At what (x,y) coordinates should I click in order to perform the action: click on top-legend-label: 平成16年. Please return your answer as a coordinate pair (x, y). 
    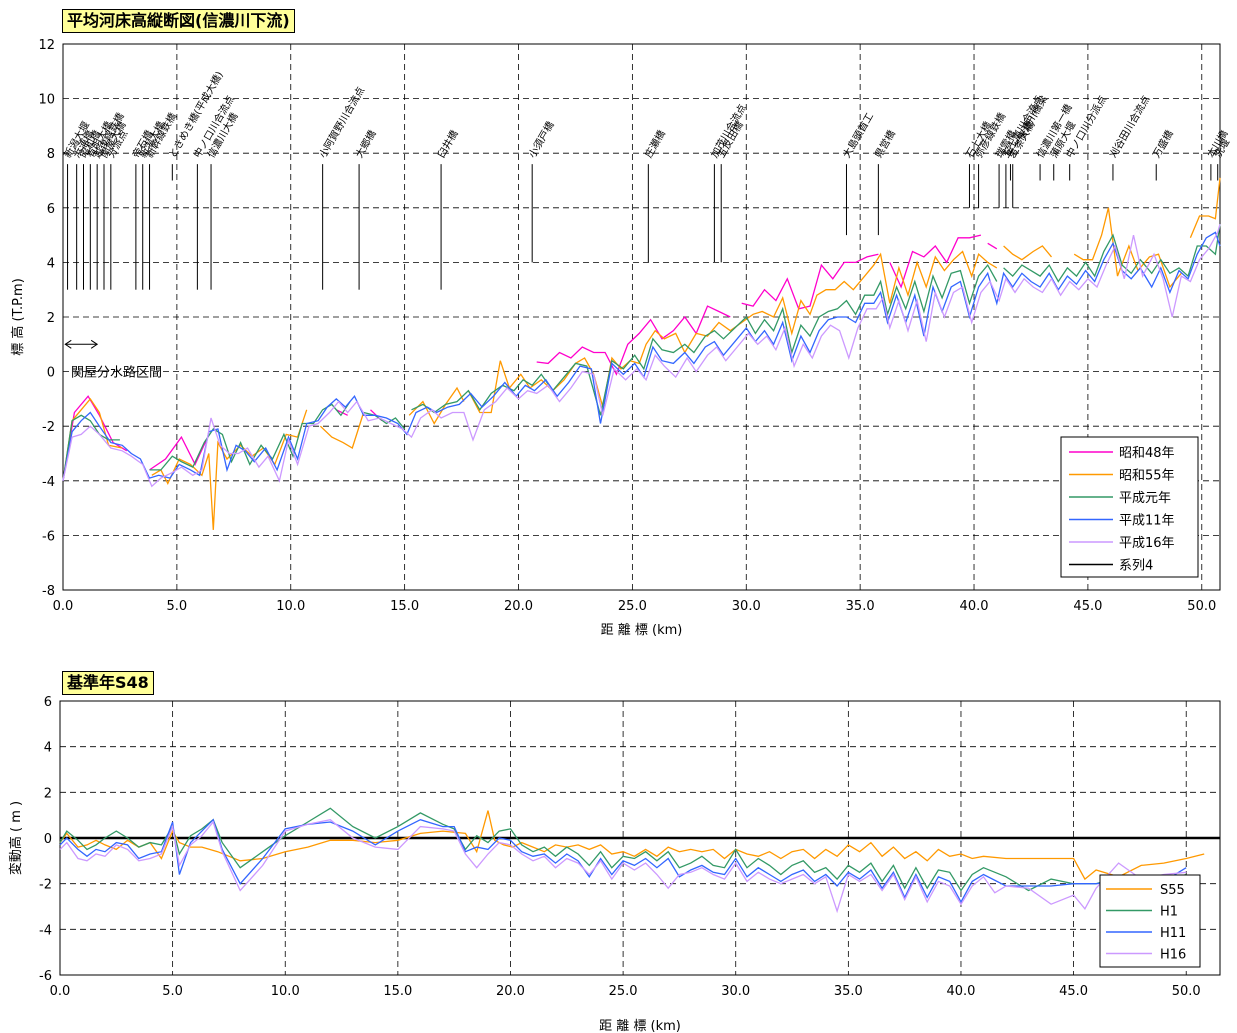
    Looking at the image, I should click on (1147, 543).